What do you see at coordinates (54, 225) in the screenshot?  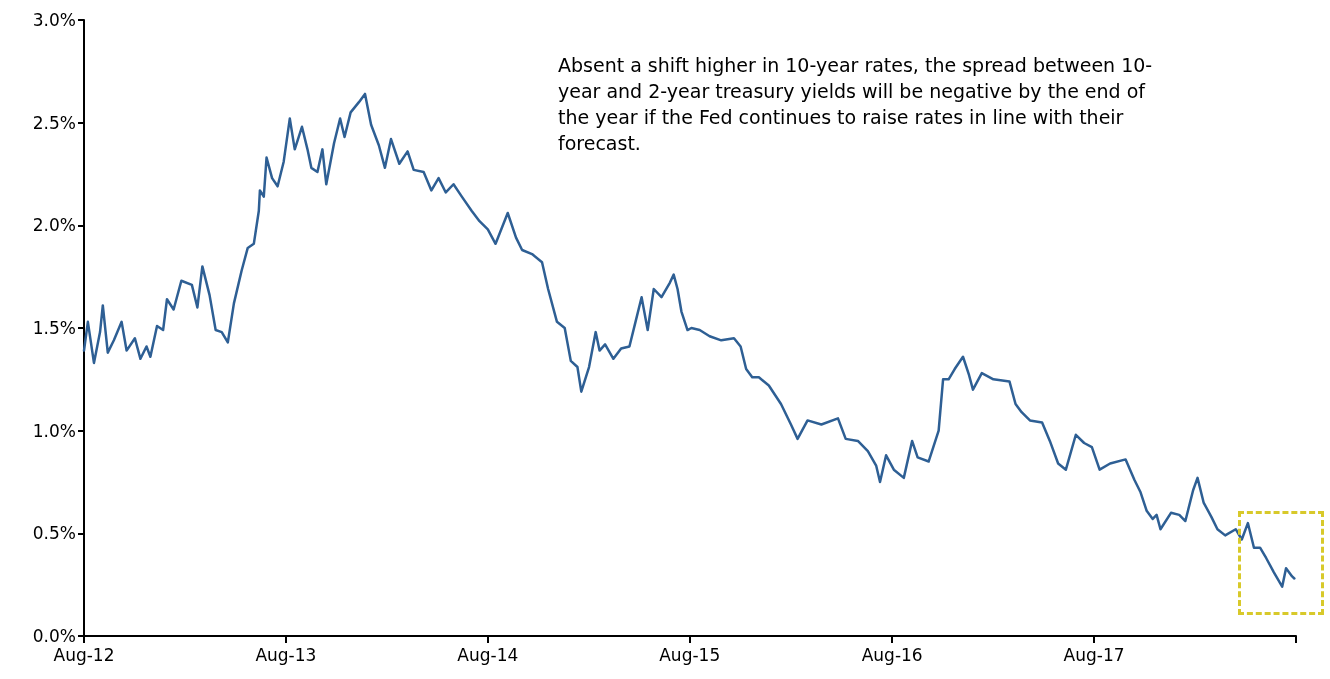 I see `y-tick-label: 2.0%` at bounding box center [54, 225].